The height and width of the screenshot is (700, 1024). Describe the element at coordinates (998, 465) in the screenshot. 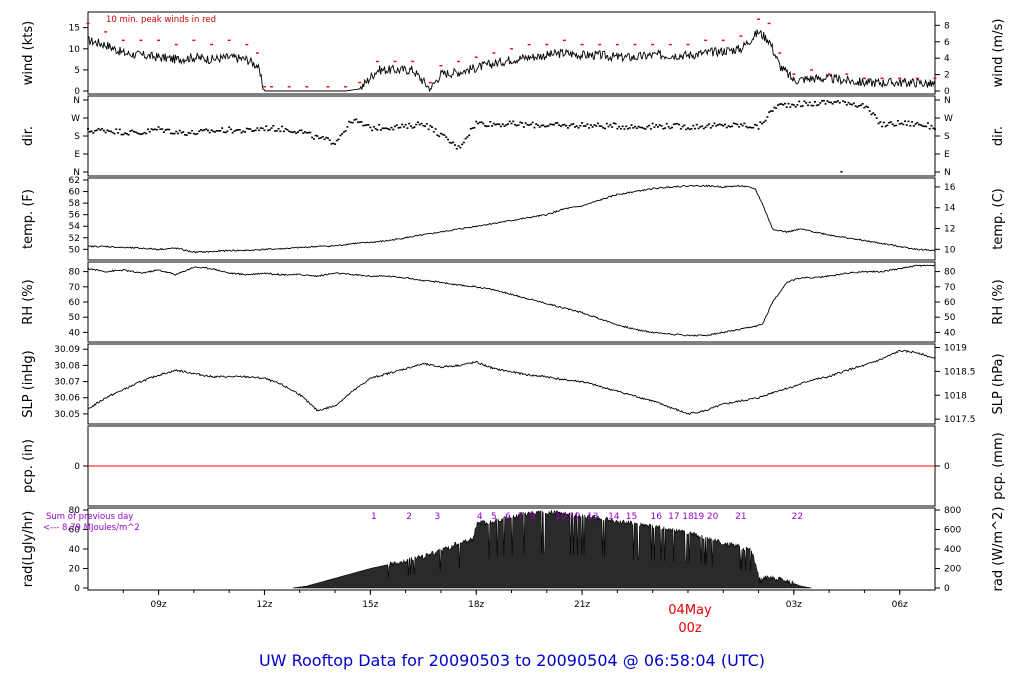

I see `ylabel-right-precip: pcp. (mm)` at that location.